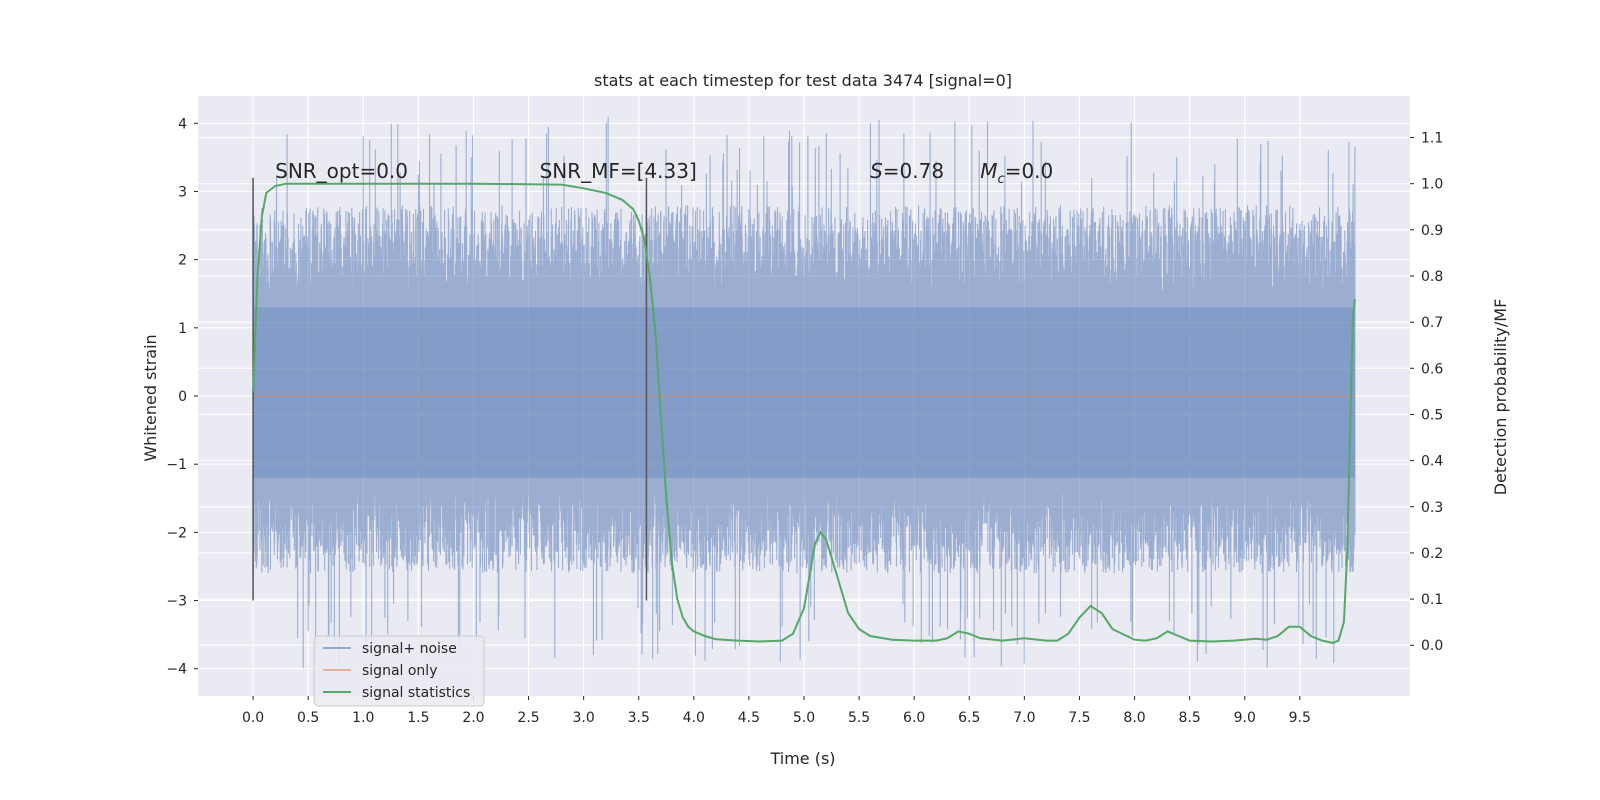 Image resolution: width=1600 pixels, height=800 pixels. I want to click on x-tick-label: 1.0, so click(363, 718).